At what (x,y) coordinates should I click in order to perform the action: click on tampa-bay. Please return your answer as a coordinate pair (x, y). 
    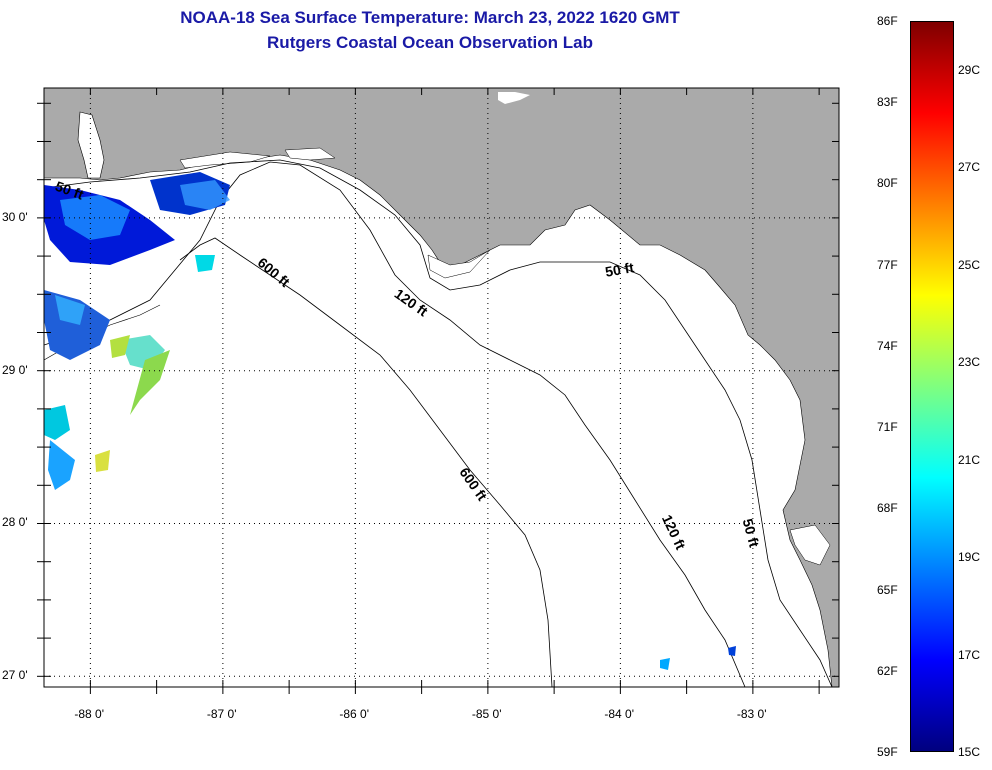
    Looking at the image, I should click on (810, 545).